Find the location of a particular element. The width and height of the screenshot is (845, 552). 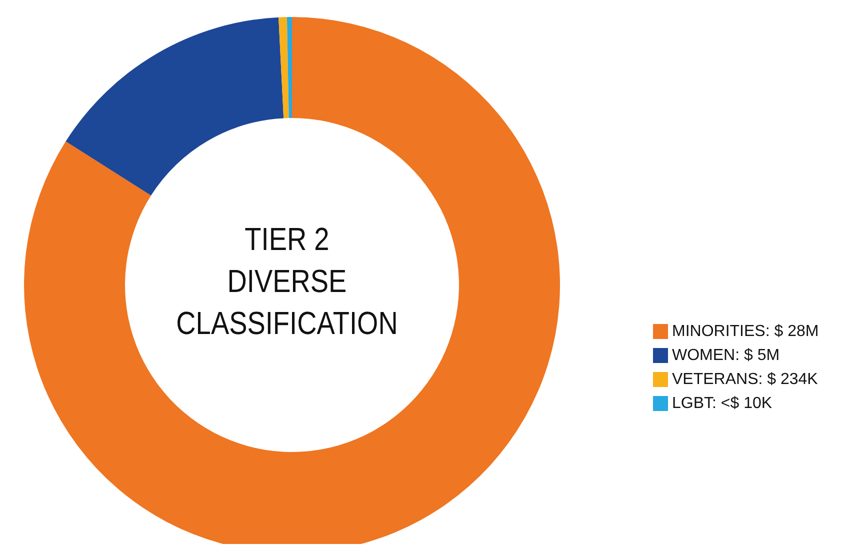

legend-label: MINORITIES: $ 28M is located at coordinates (745, 331).